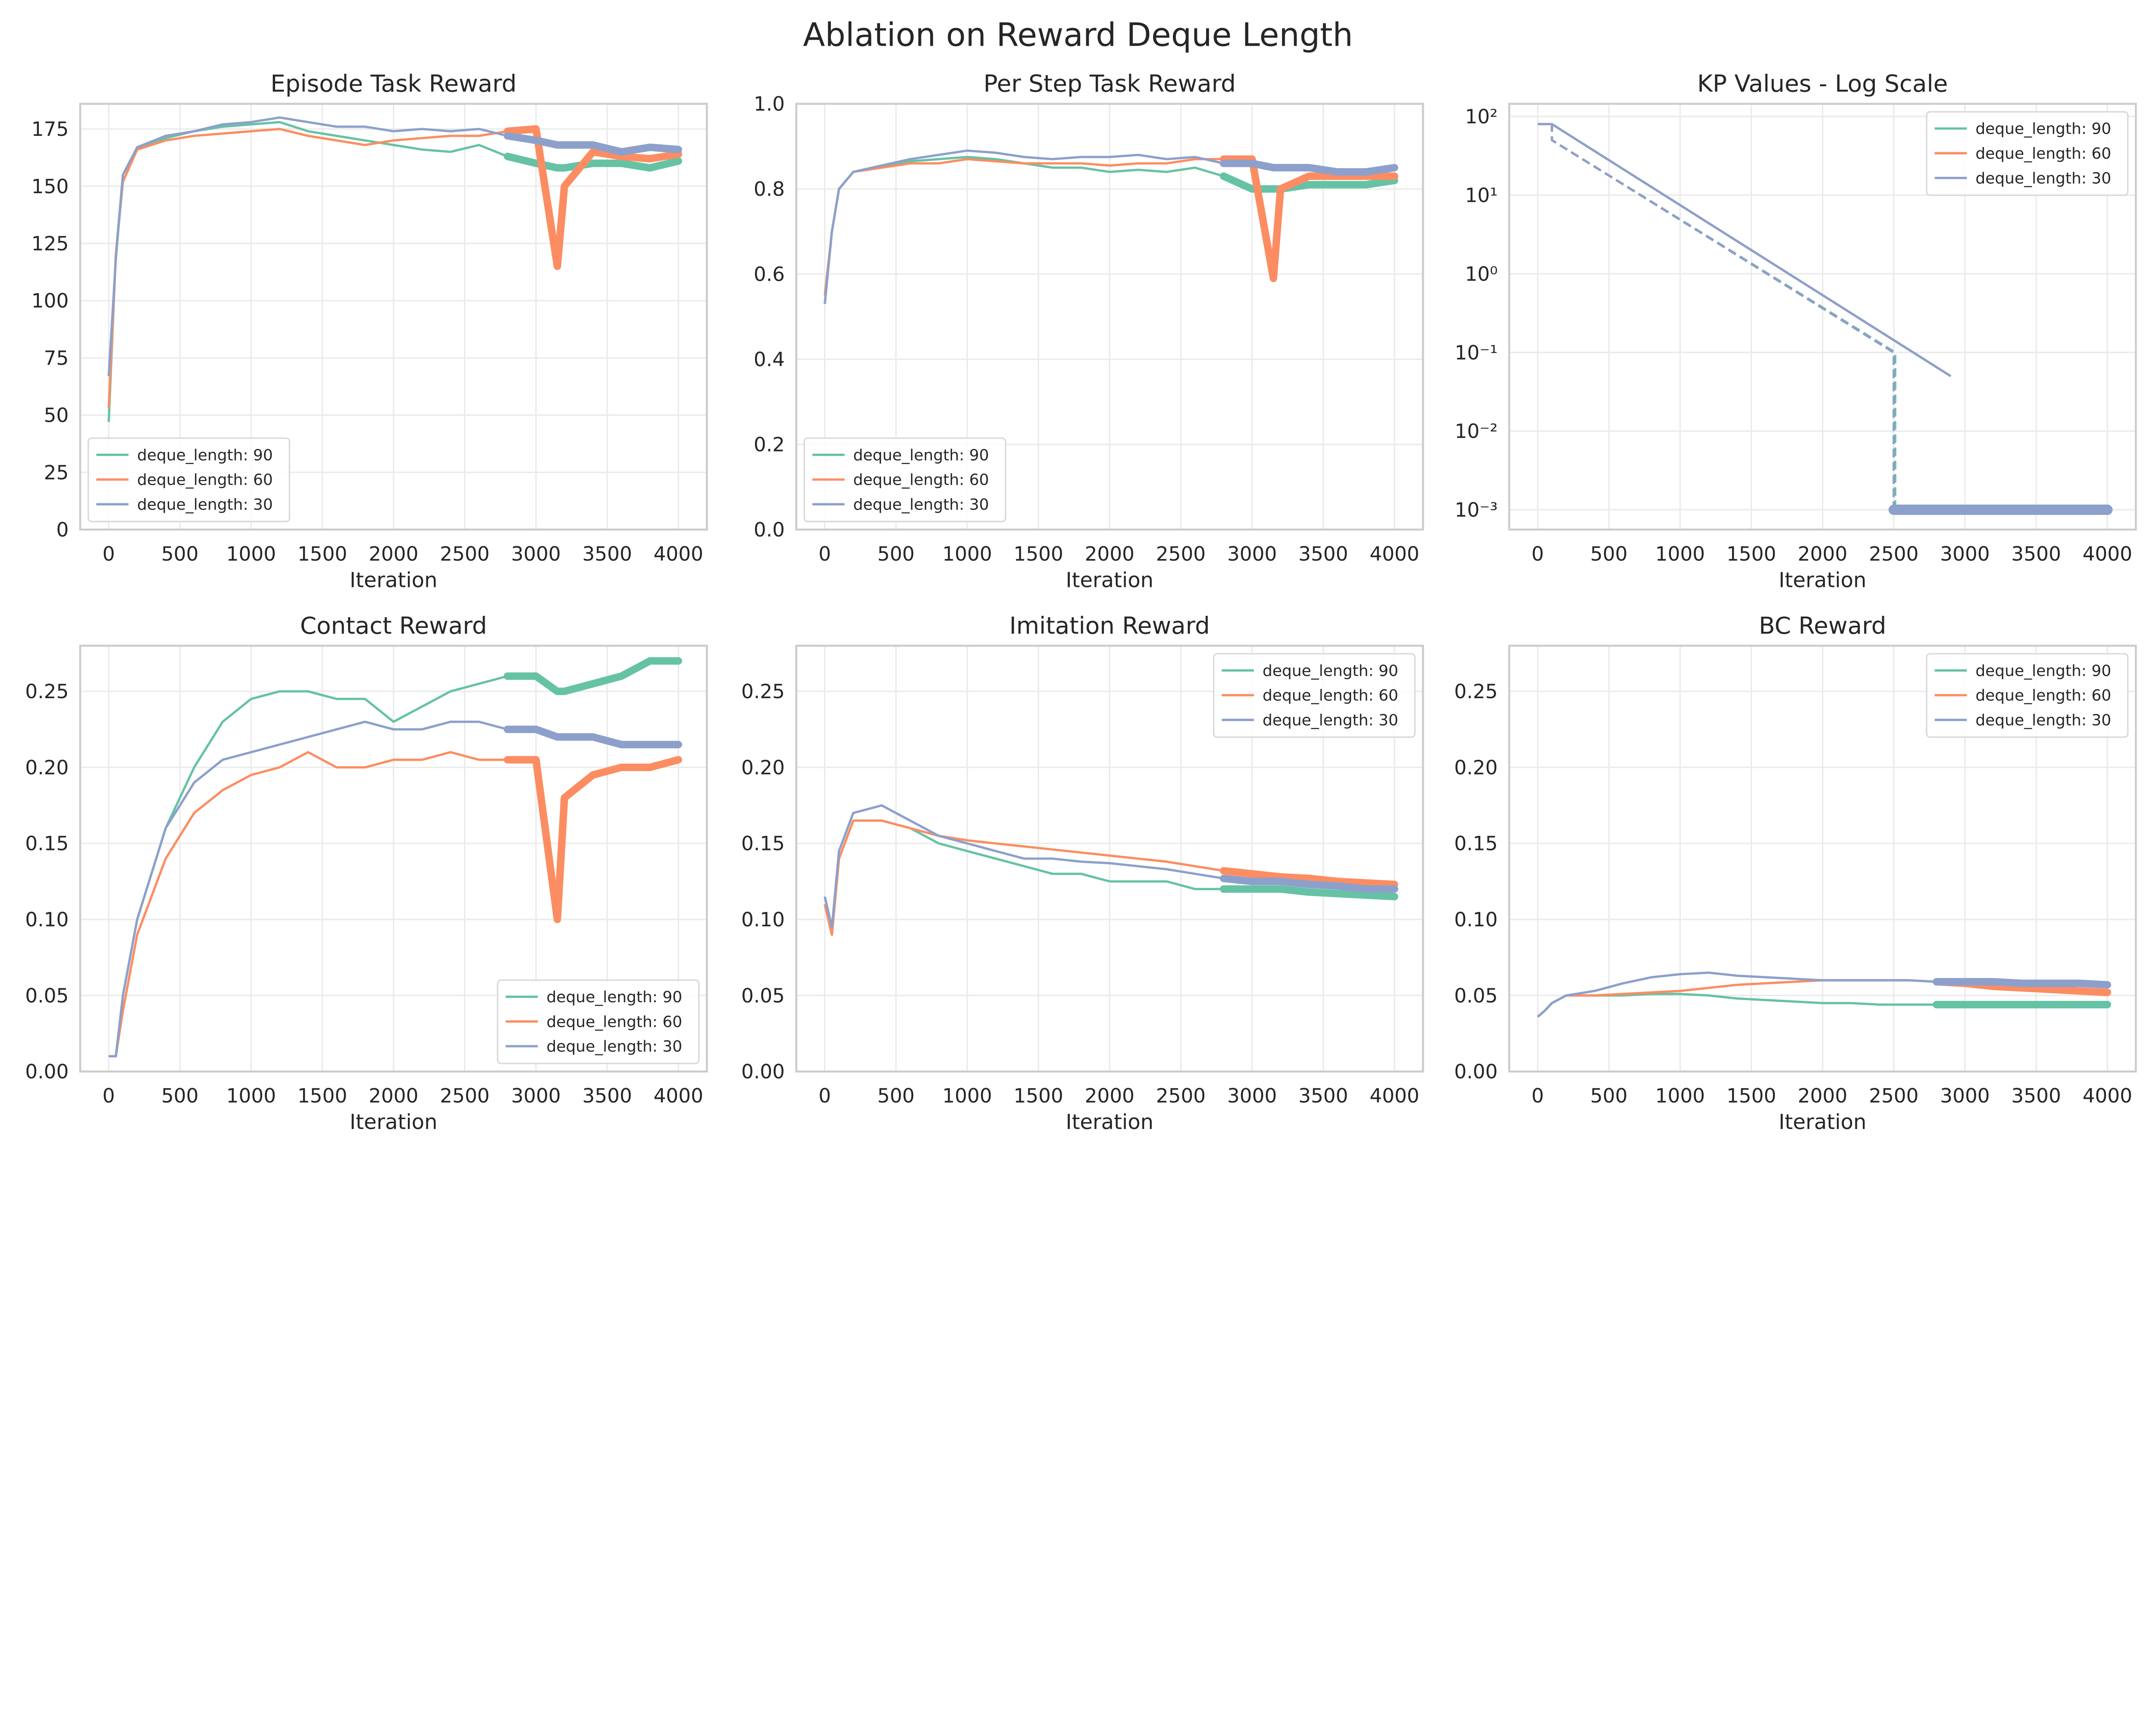  What do you see at coordinates (769, 105) in the screenshot?
I see `y-tick-label: 1.0` at bounding box center [769, 105].